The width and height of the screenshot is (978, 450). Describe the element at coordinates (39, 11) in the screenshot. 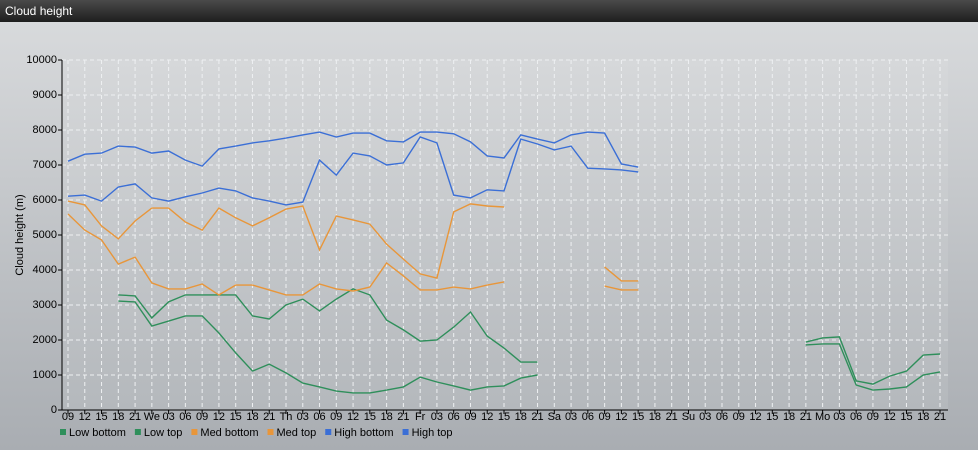

I see `window-title: Cloud height` at that location.